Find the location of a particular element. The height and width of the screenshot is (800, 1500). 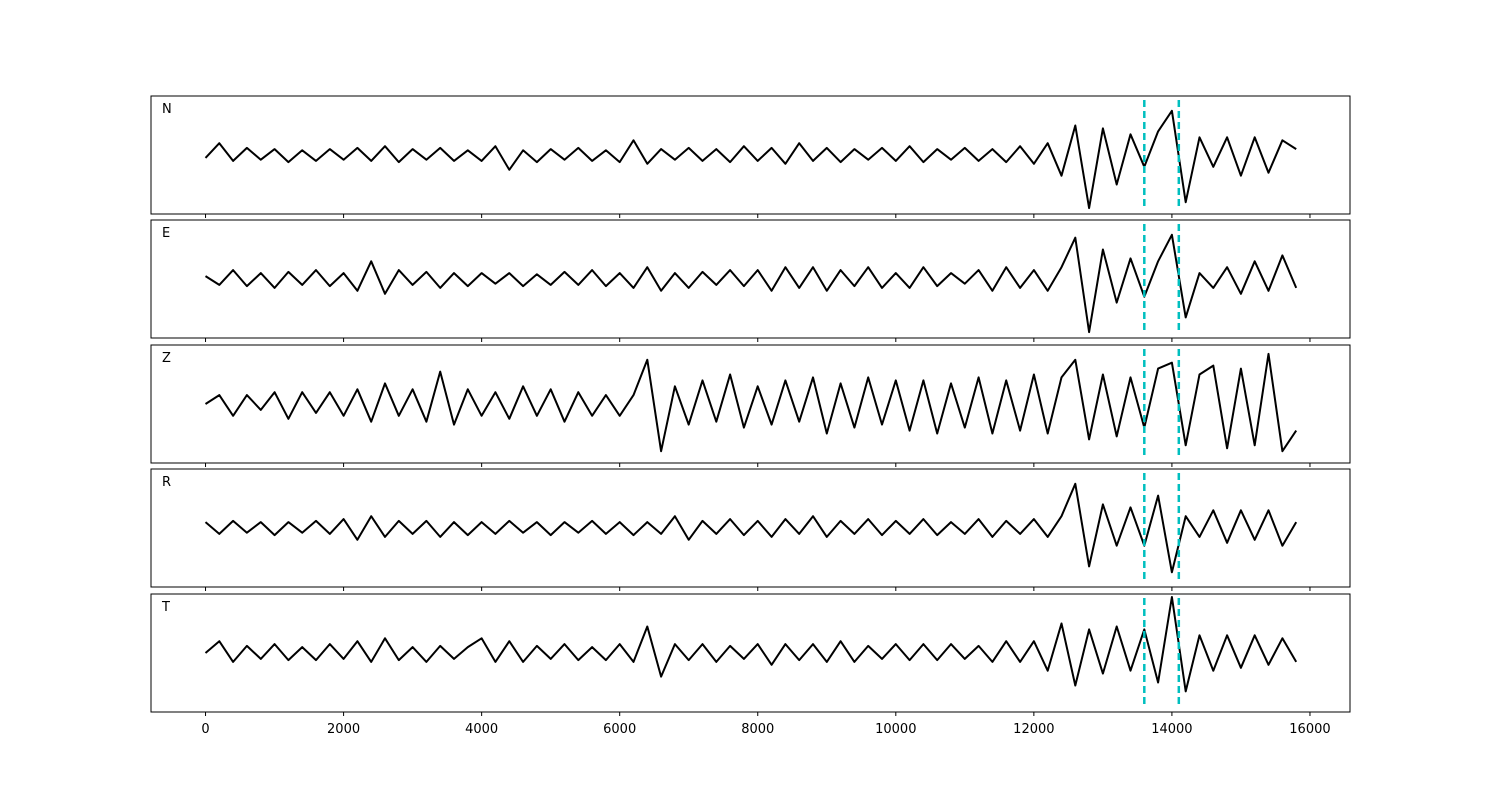

x-tick-label: 6000 is located at coordinates (619, 729).